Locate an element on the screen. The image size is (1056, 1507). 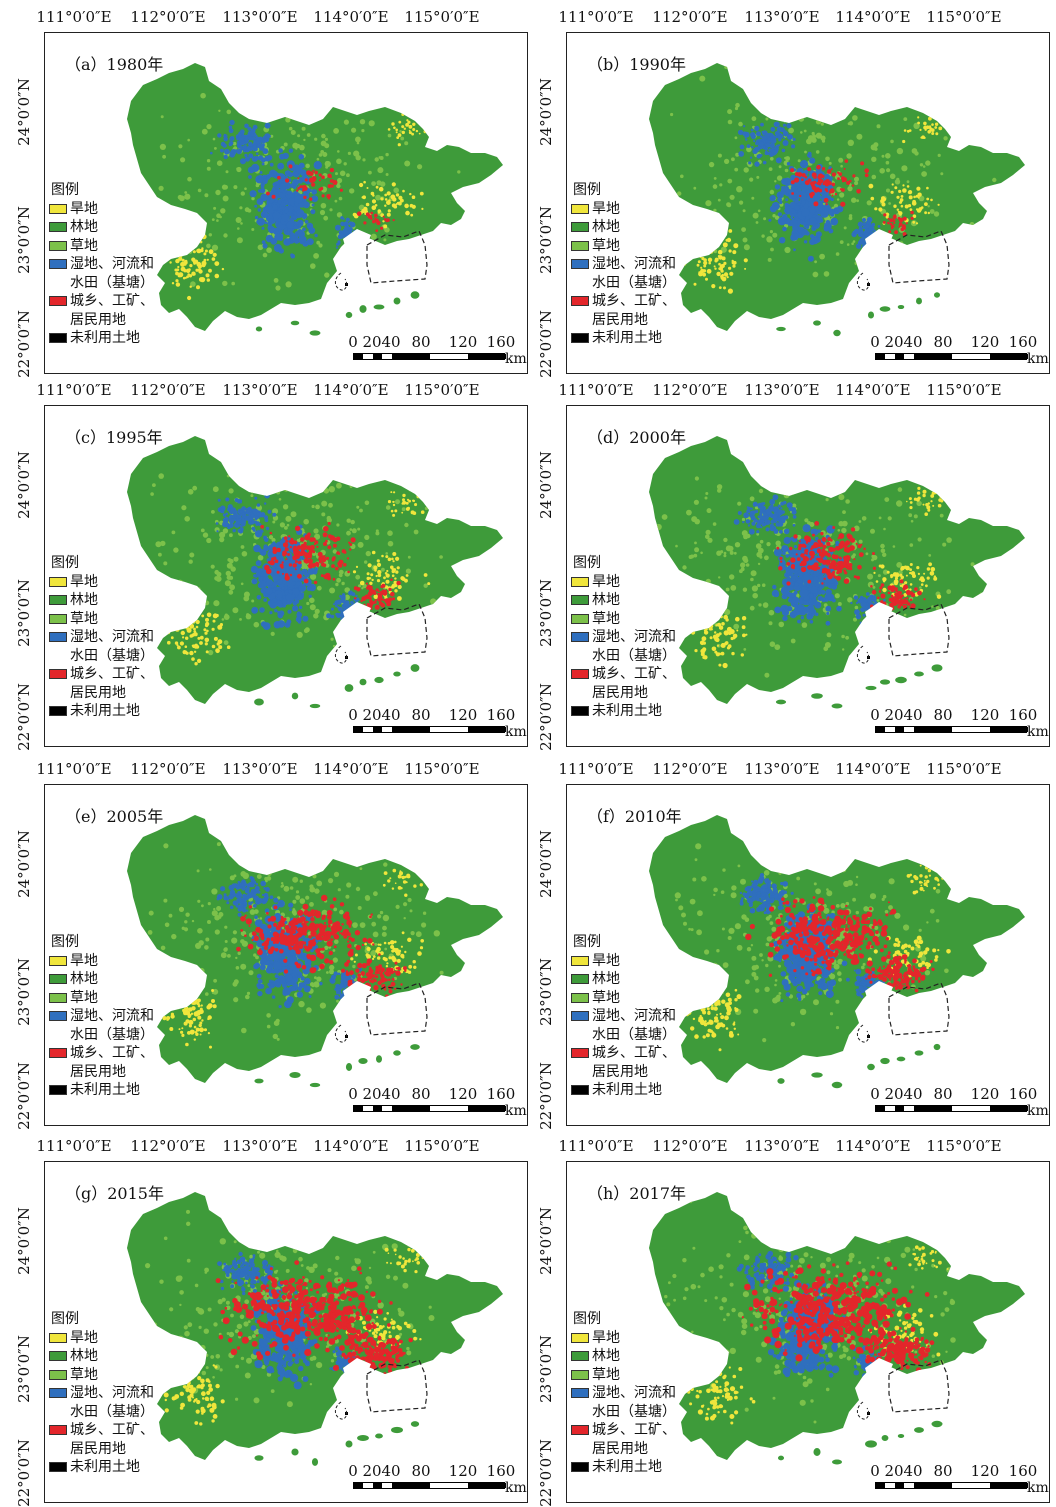
longitude-label: 111°0′0″E is located at coordinates (596, 390).